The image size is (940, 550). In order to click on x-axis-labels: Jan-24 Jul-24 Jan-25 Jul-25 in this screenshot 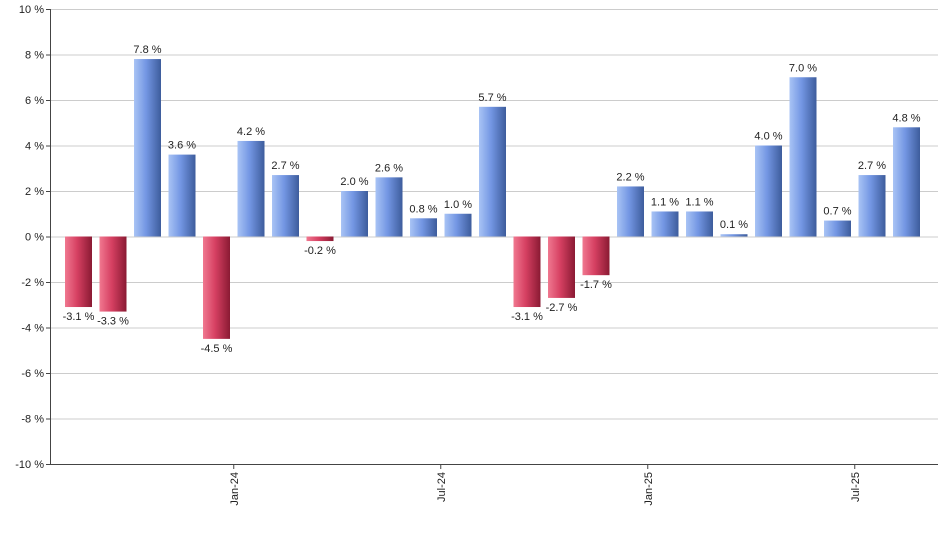, I will do `click(545, 485)`.